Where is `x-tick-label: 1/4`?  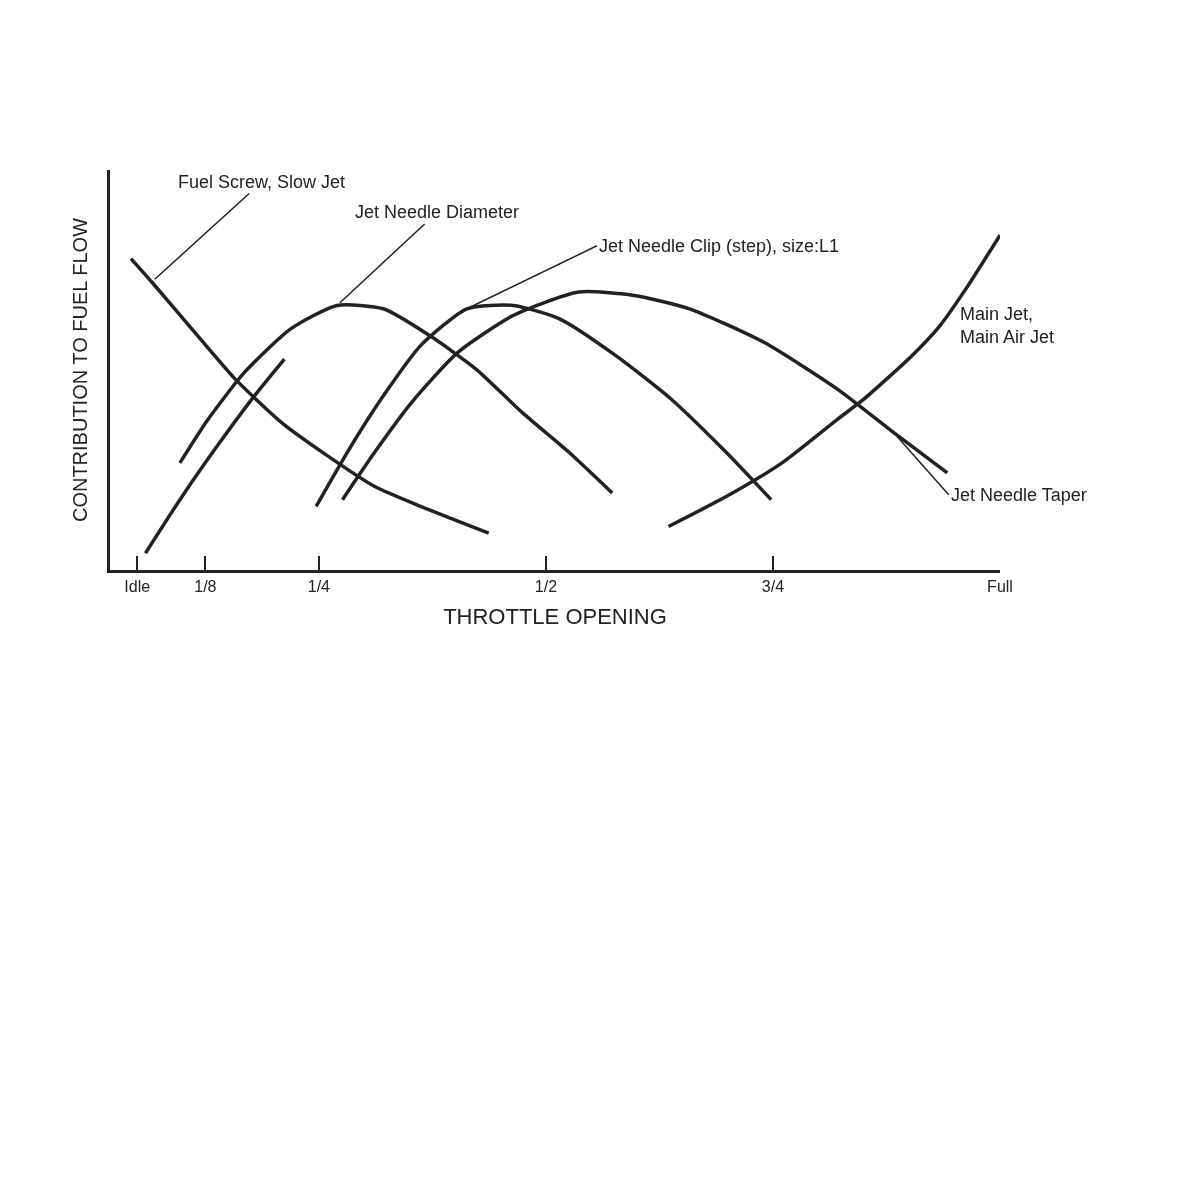
x-tick-label: 1/4 is located at coordinates (319, 586).